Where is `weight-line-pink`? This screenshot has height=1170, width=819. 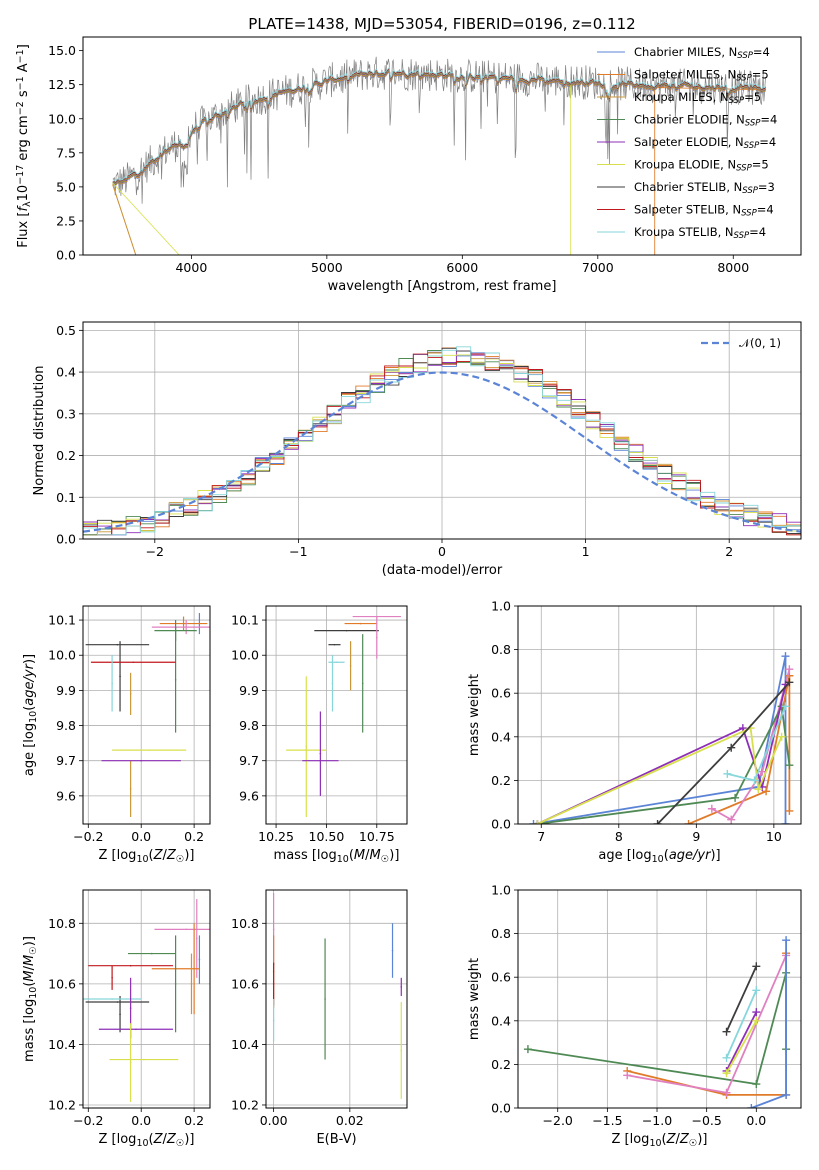 weight-line-pink is located at coordinates (751, 744).